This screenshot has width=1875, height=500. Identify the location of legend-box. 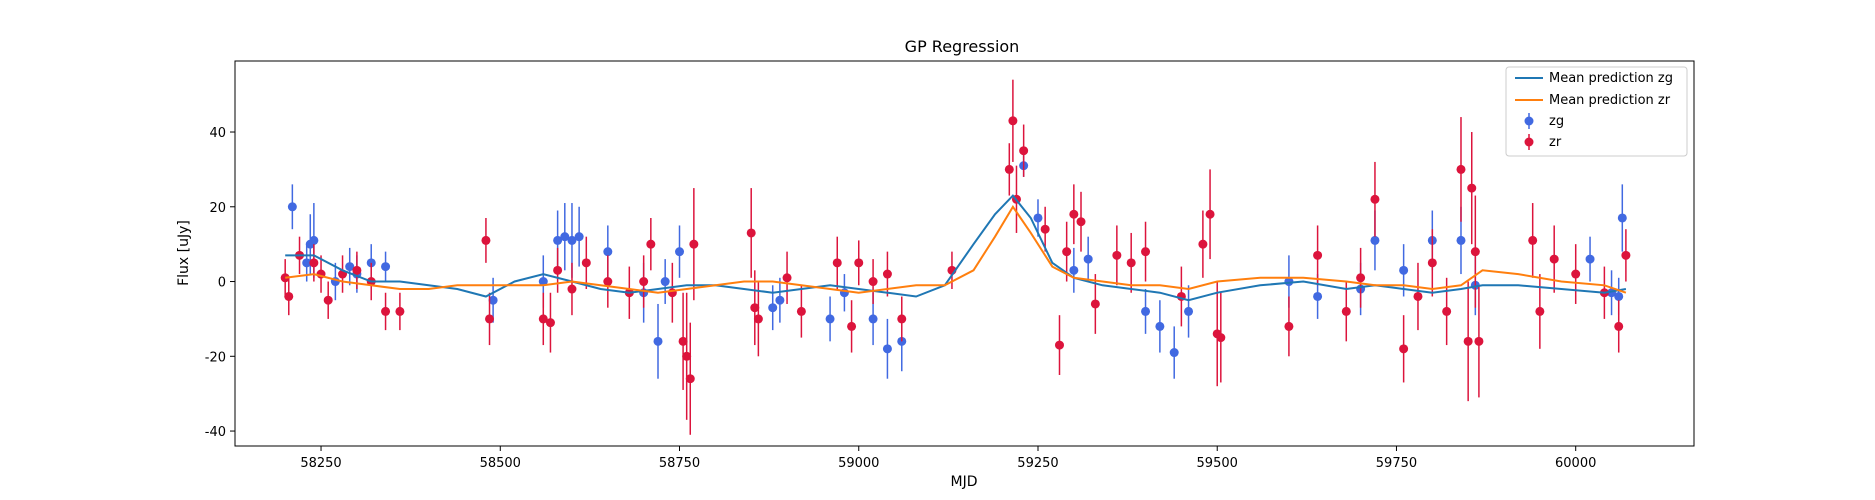
(1596, 111).